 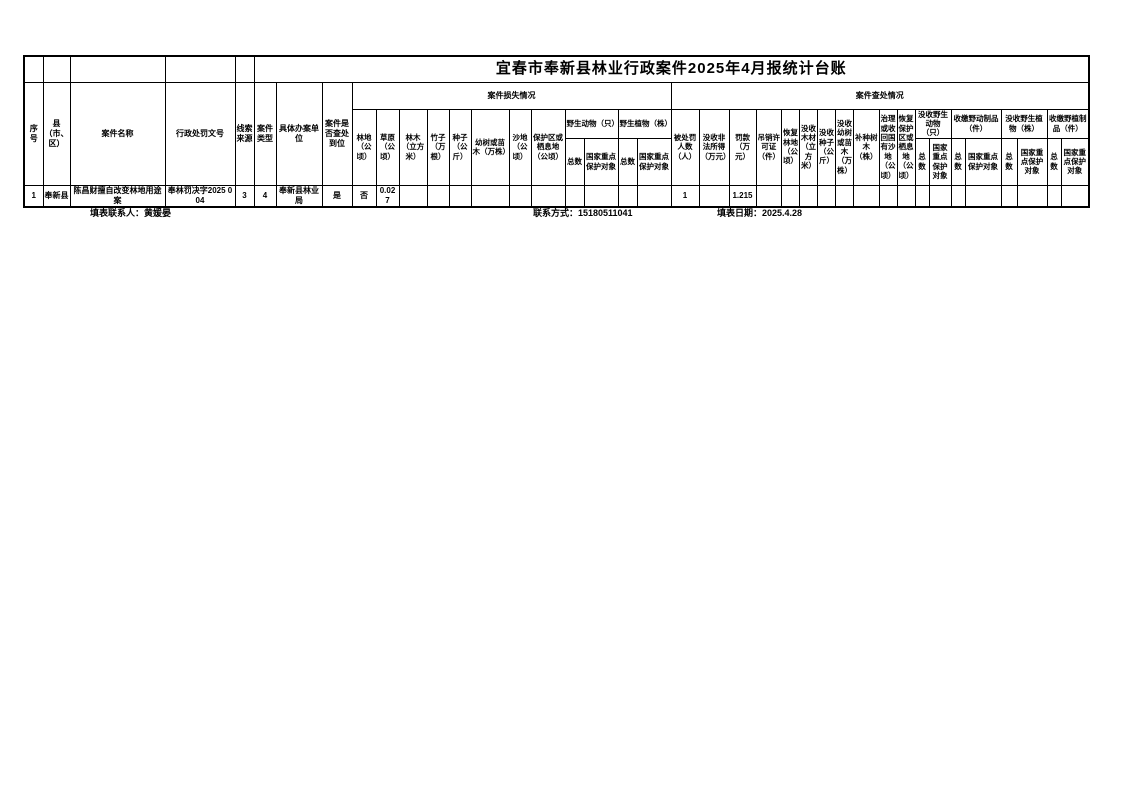 What do you see at coordinates (866, 196) in the screenshot?
I see `cell-replant` at bounding box center [866, 196].